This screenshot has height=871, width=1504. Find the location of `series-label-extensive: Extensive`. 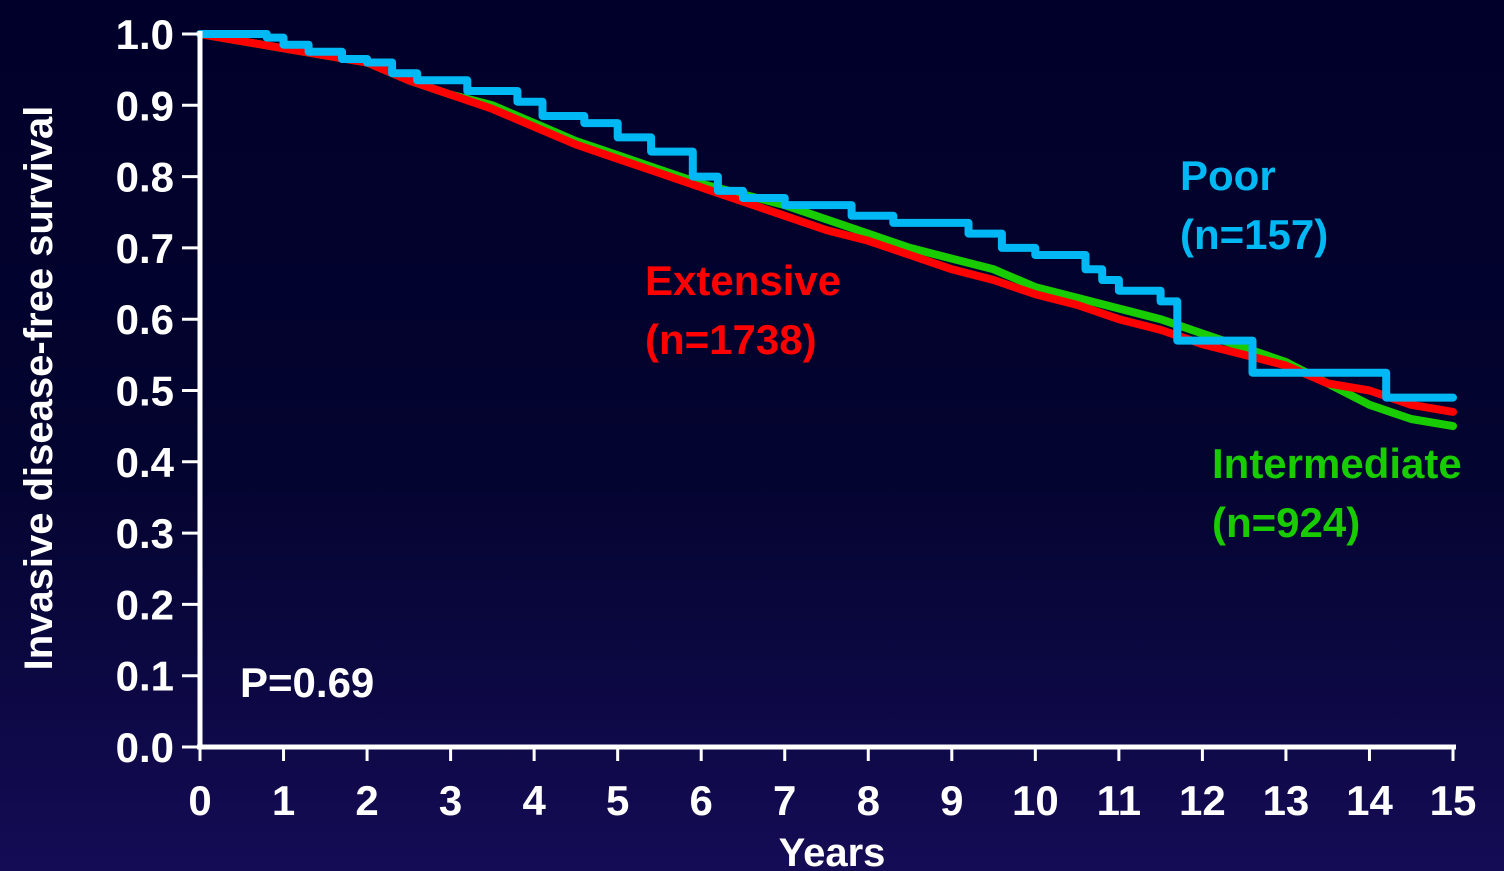

series-label-extensive: Extensive is located at coordinates (743, 280).